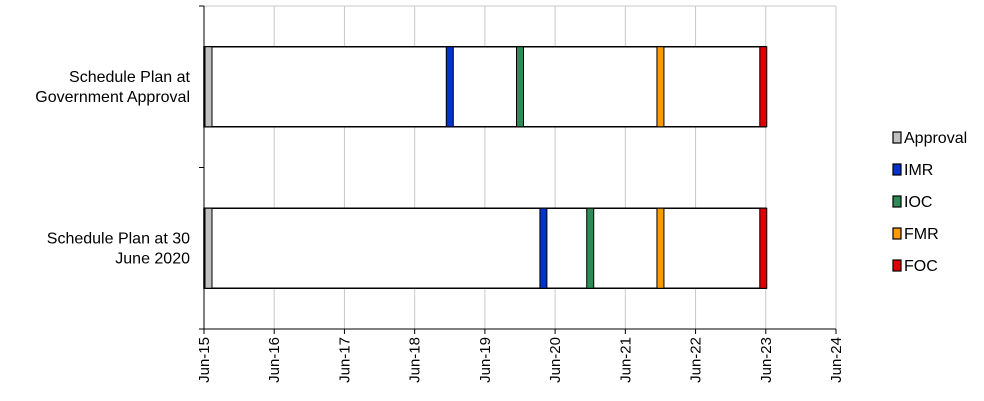  What do you see at coordinates (555, 360) in the screenshot?
I see `x-tick-label: Jun-20` at bounding box center [555, 360].